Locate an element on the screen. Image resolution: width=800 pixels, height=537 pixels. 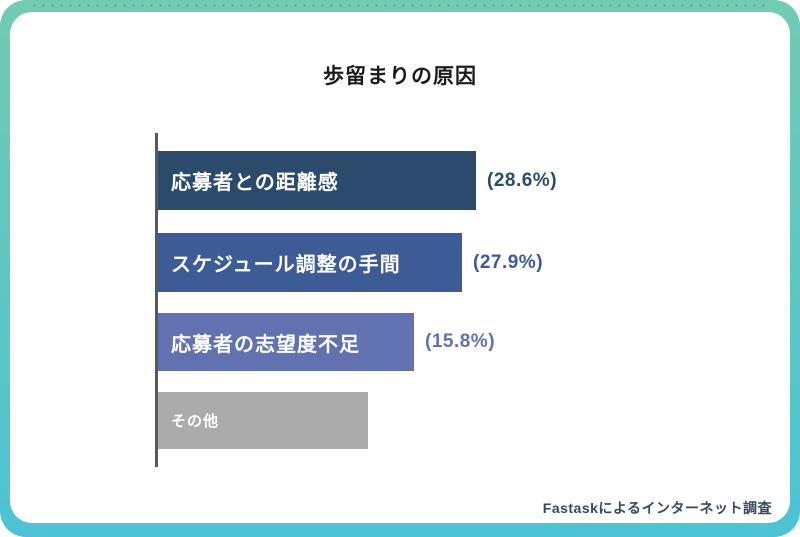
bar-category-label: その他 is located at coordinates (195, 421).